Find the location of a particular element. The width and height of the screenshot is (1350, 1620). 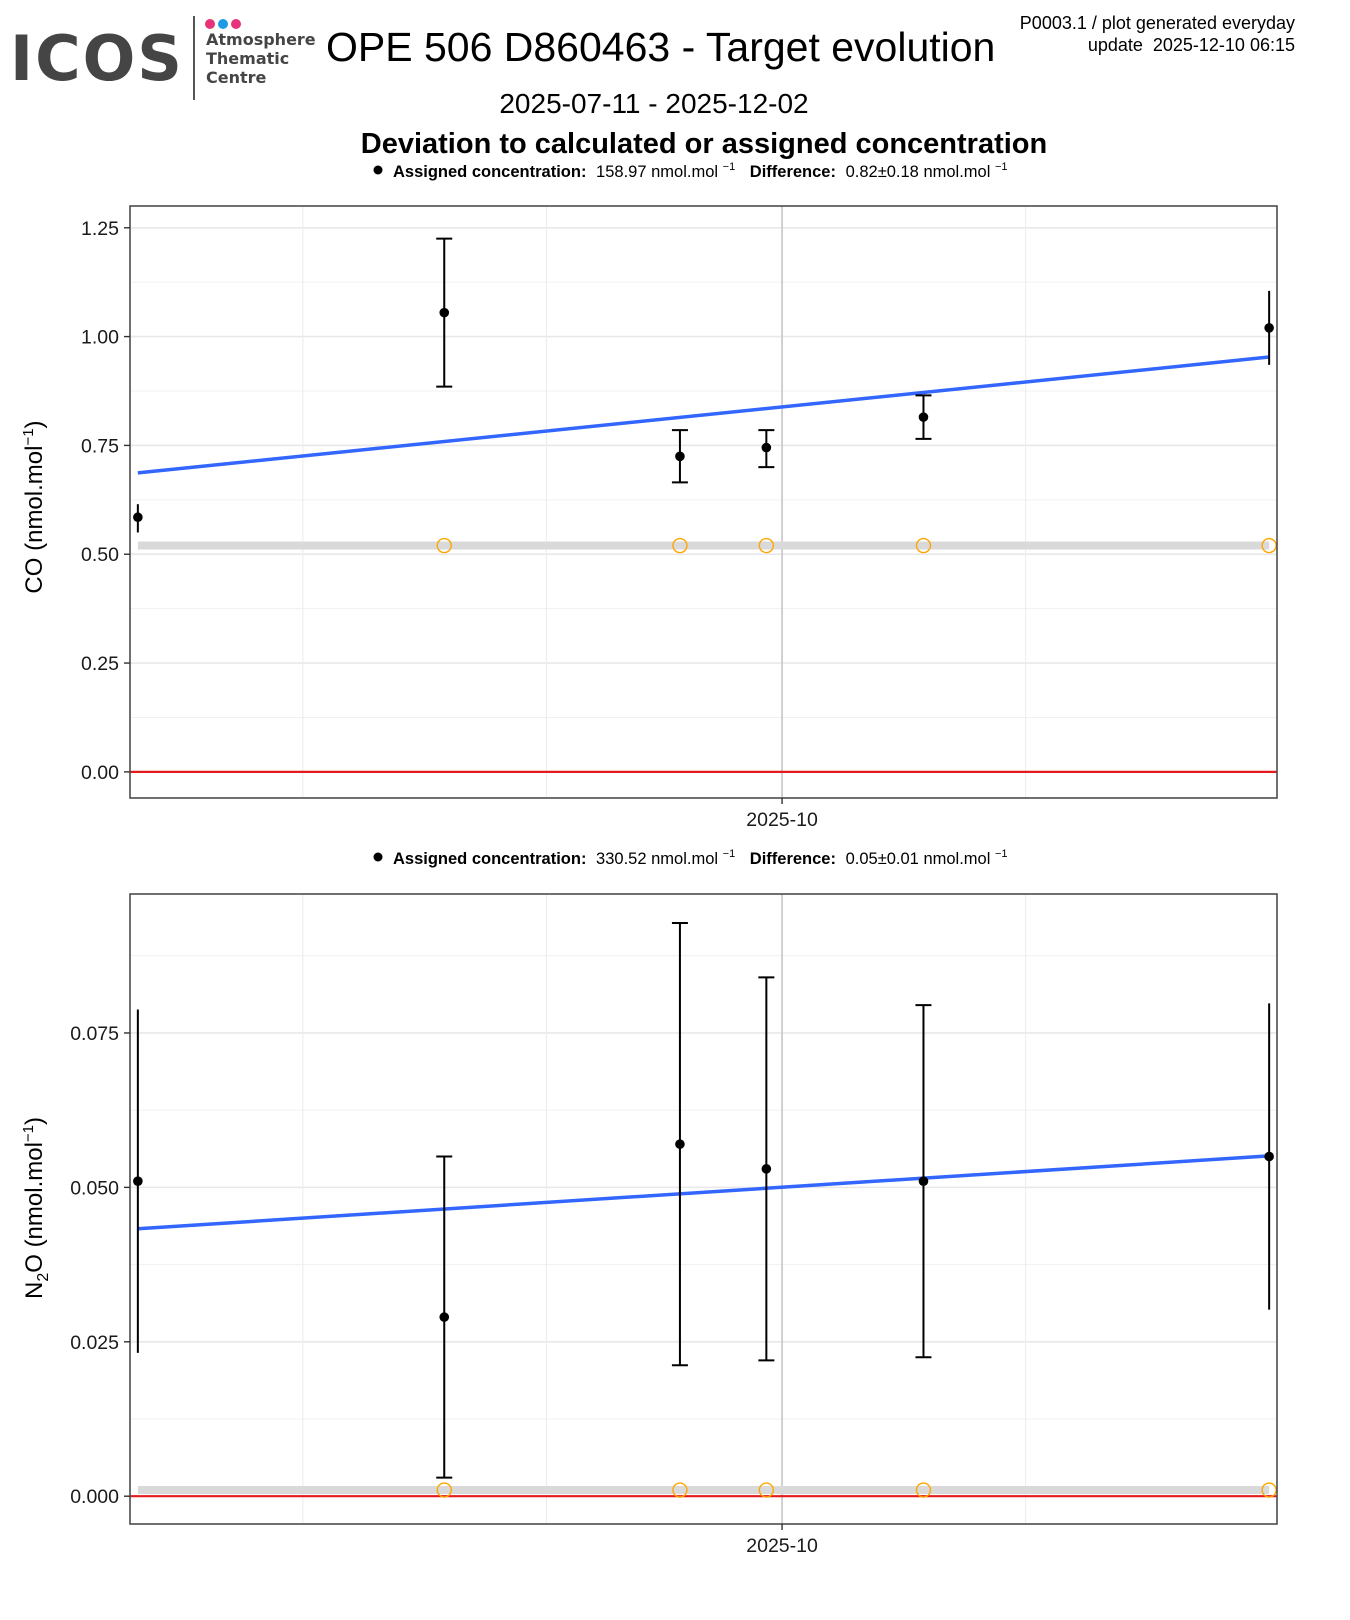

date-range: 2025-07-11 - 2025-12-02 is located at coordinates (654, 103).